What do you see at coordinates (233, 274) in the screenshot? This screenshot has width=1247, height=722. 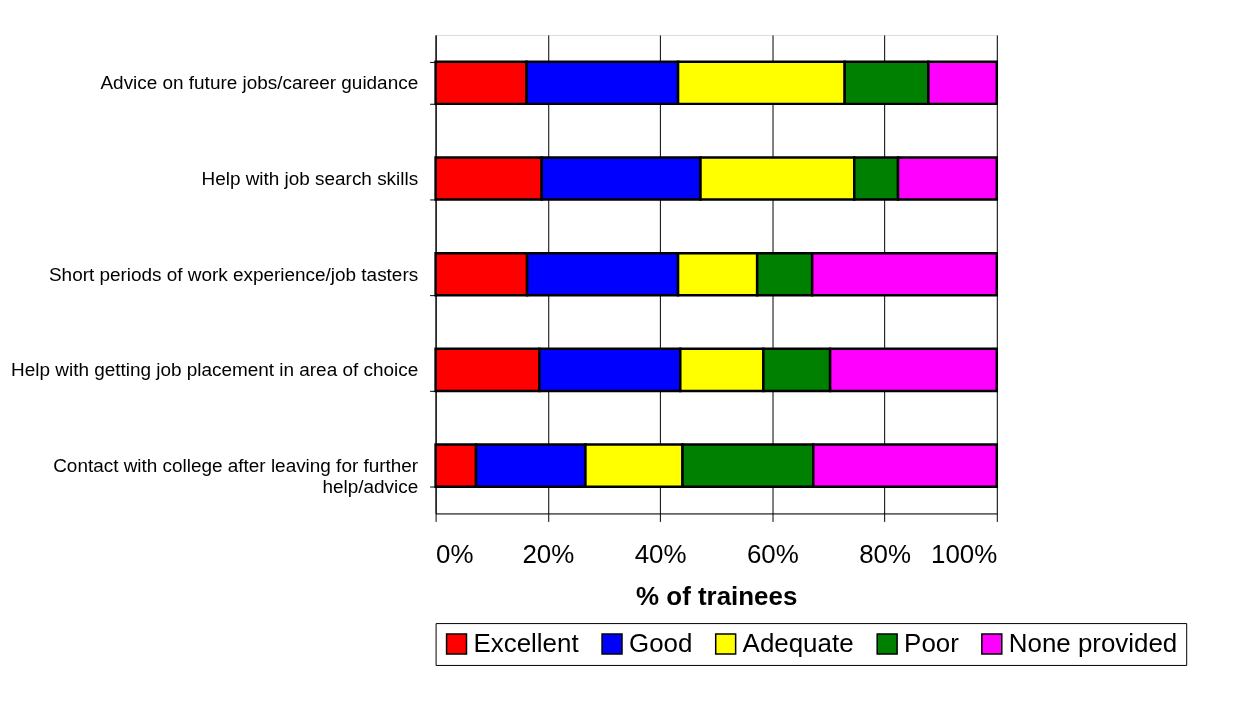 I see `y-tick-label: Short periods of work experience/job tasters` at bounding box center [233, 274].